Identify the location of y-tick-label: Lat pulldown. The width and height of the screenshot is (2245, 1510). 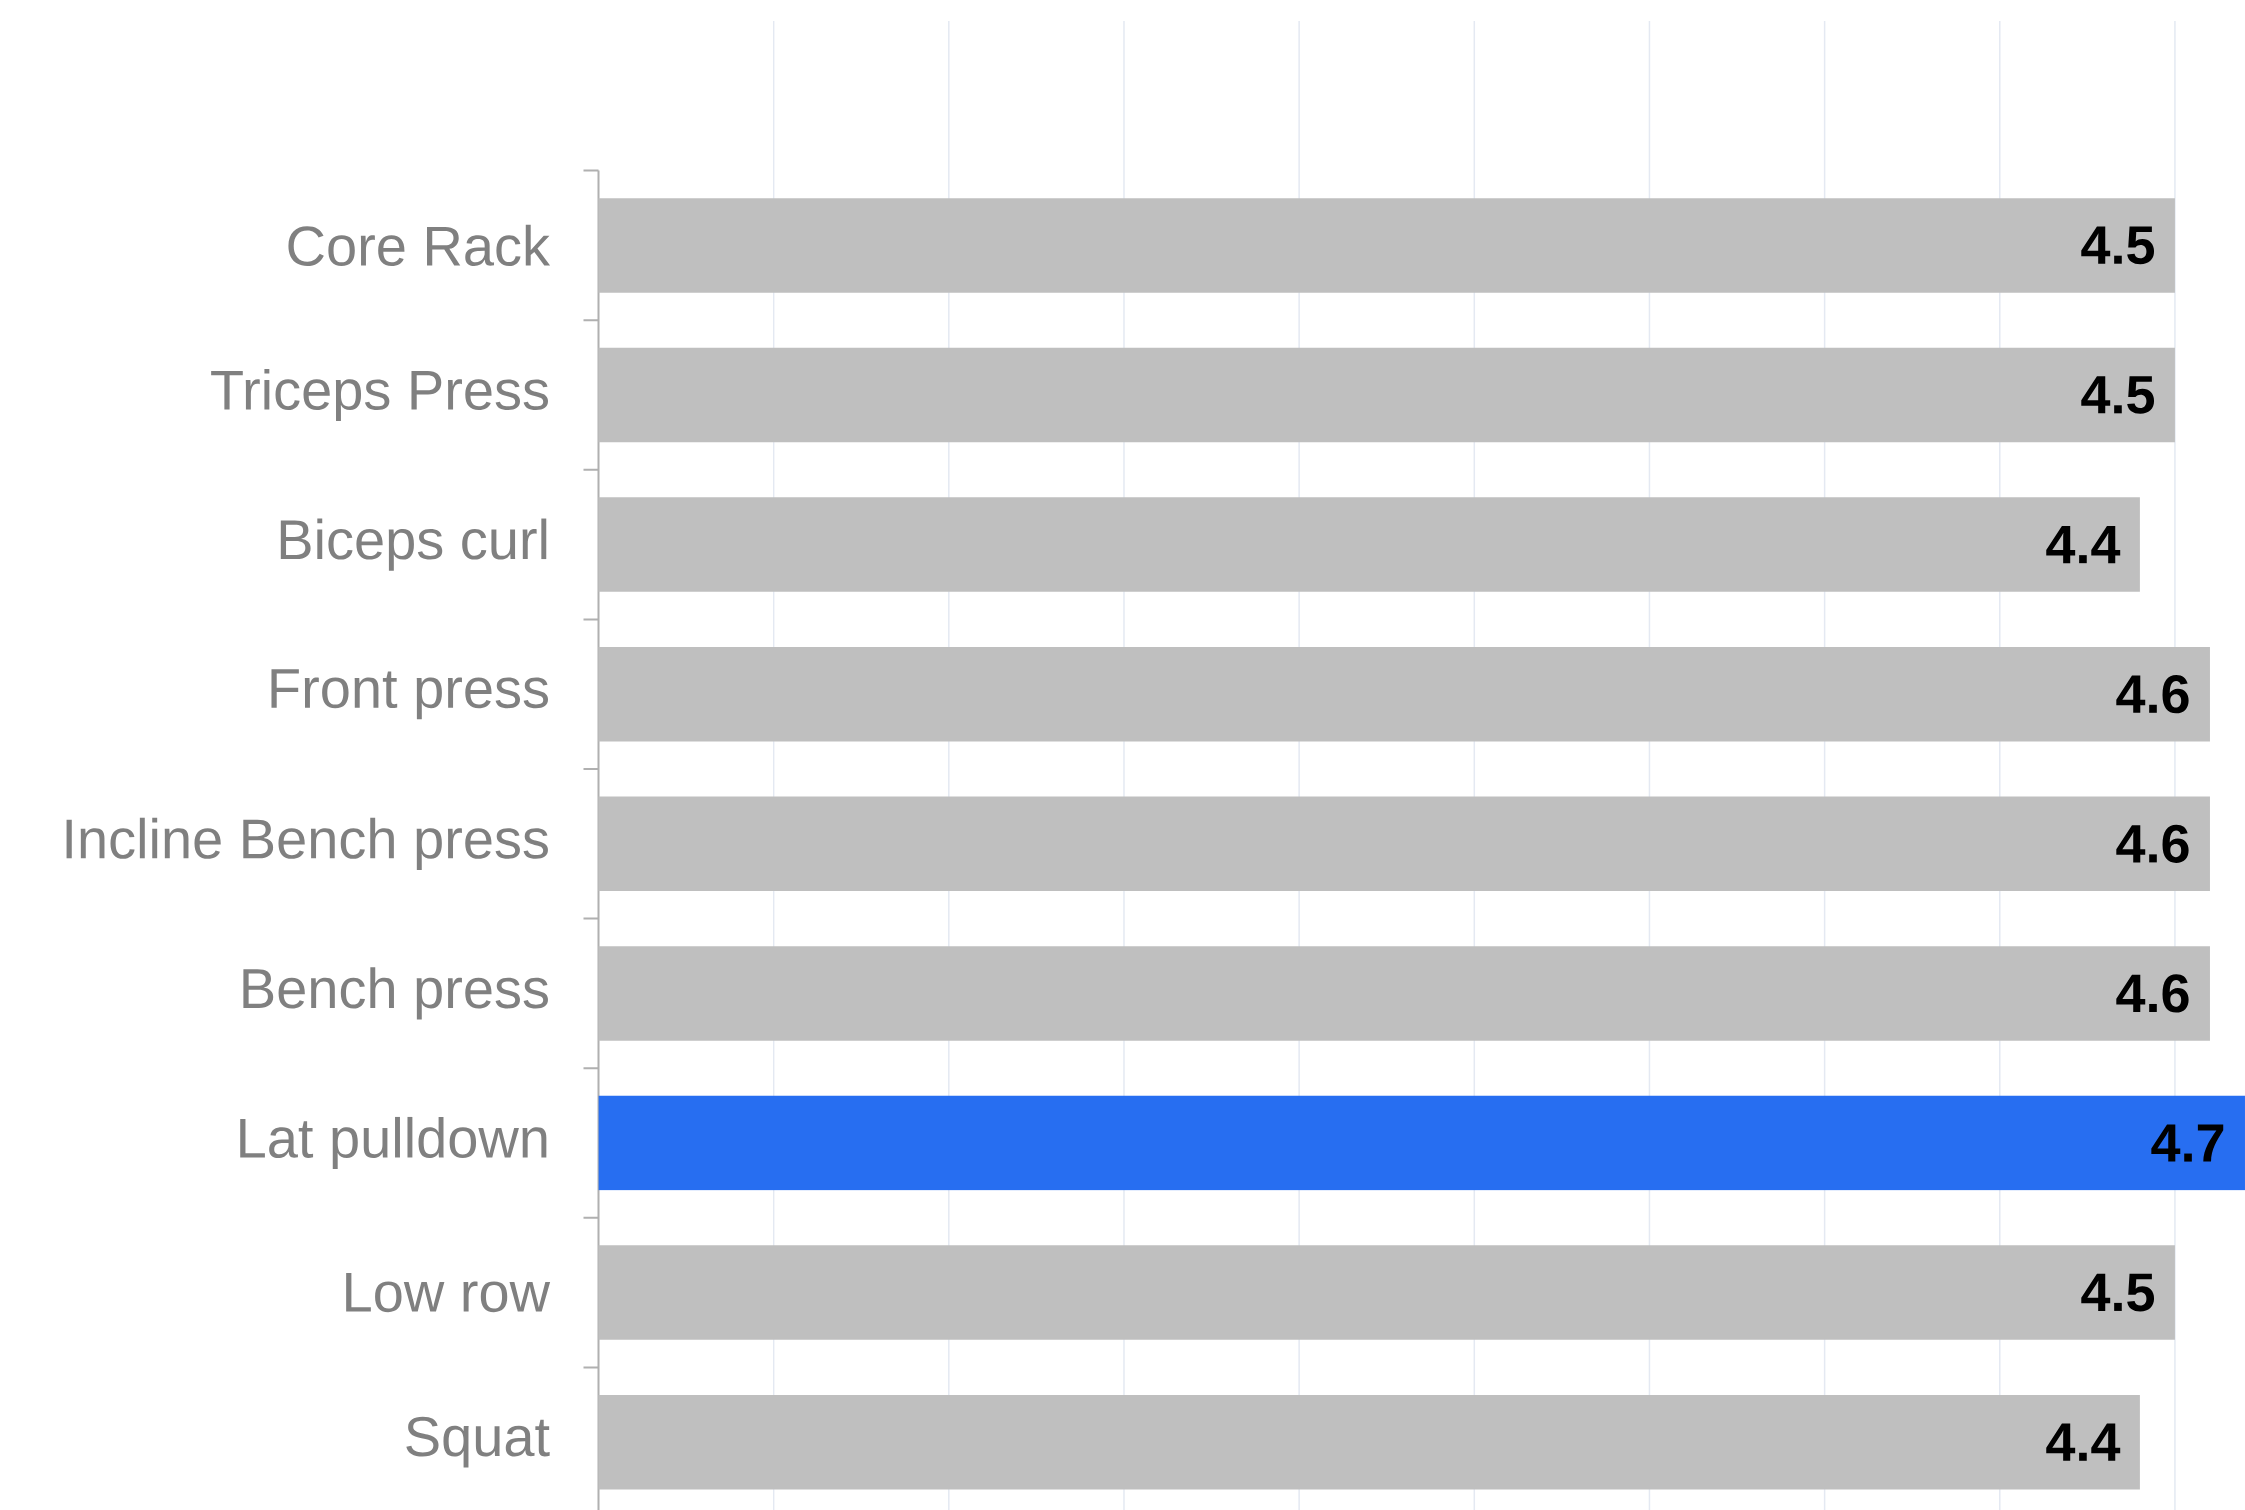
(393, 1143).